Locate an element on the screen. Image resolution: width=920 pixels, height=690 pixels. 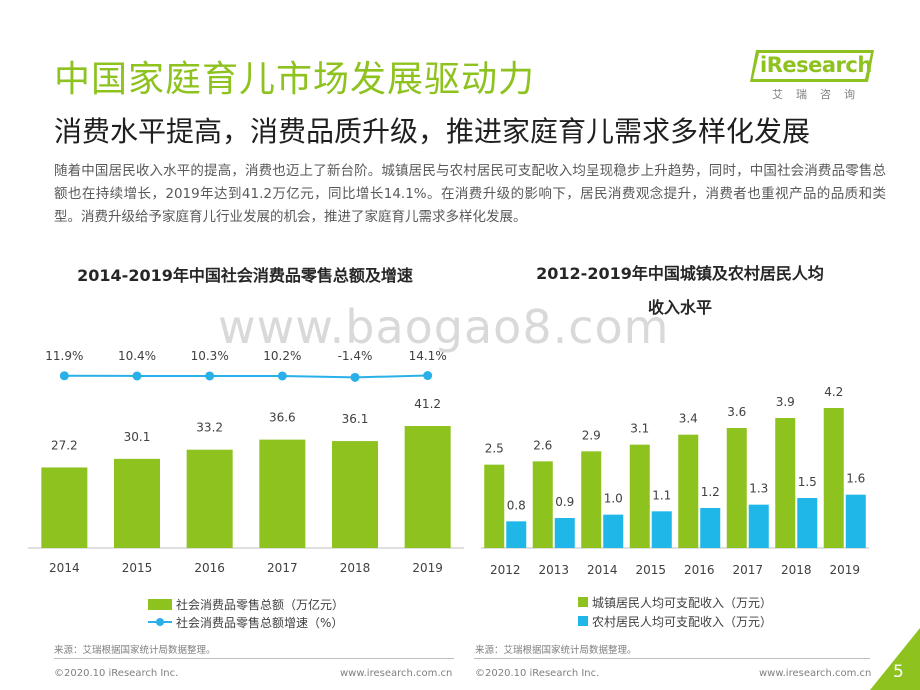
right-x-tick-2018: 2018 is located at coordinates (796, 570).